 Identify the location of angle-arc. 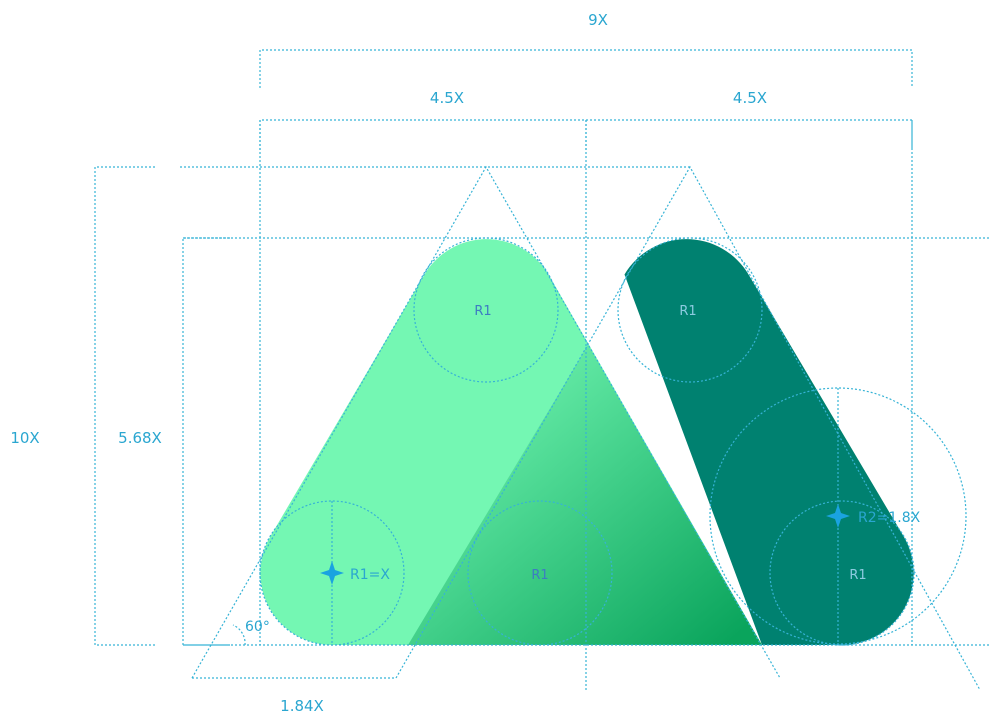
(239, 635).